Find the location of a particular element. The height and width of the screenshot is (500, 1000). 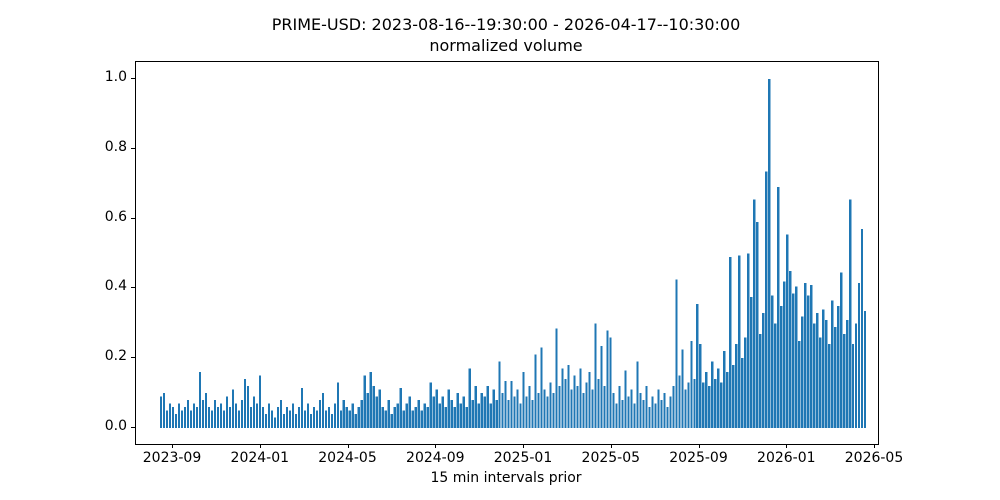

y-tick-label: 0.4 is located at coordinates (115, 286).